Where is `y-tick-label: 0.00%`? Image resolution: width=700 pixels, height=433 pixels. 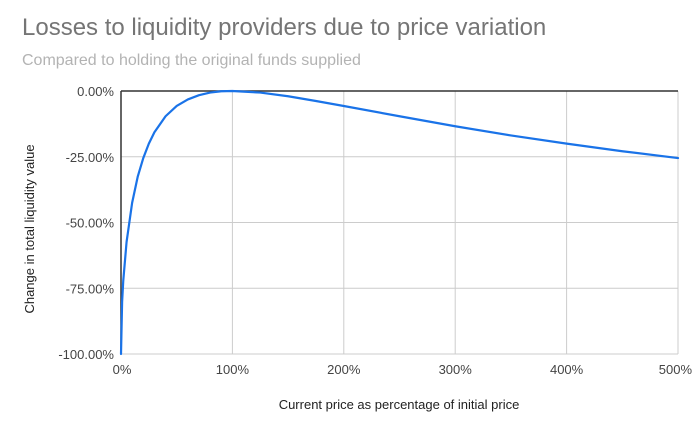 y-tick-label: 0.00% is located at coordinates (95, 91).